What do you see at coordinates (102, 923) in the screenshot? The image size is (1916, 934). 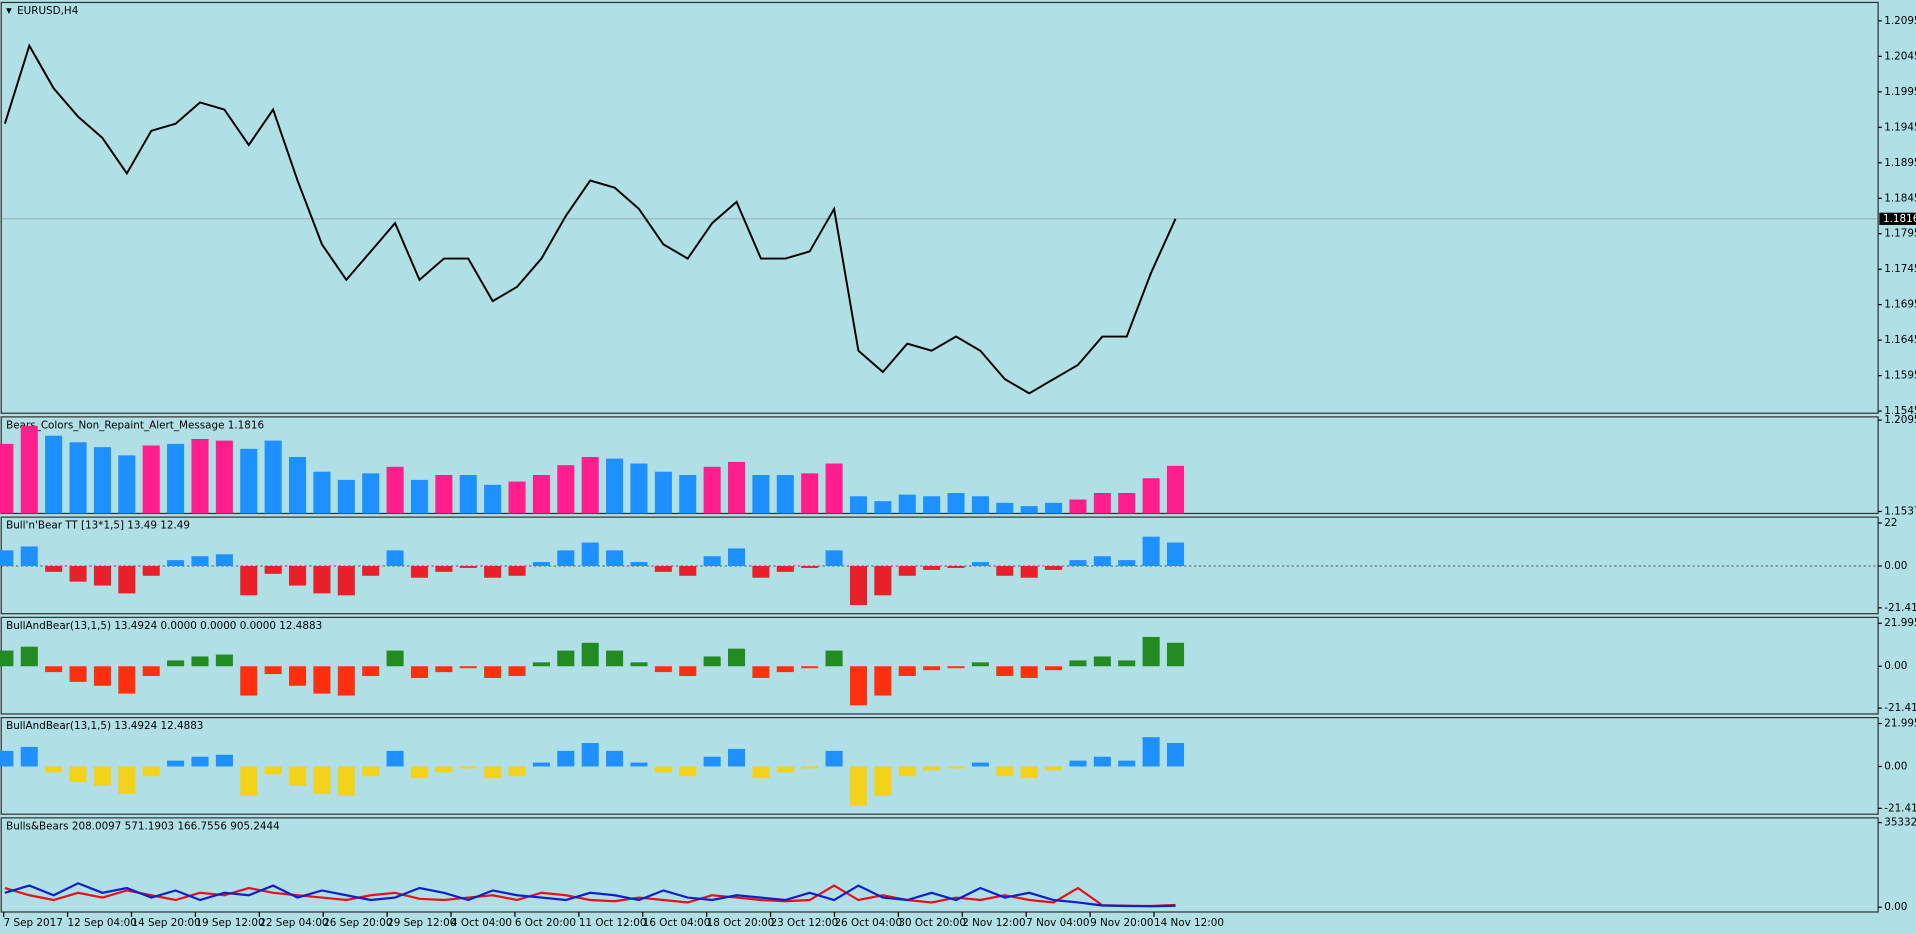 I see `x-tick-label: 12 Sep 04:00` at bounding box center [102, 923].